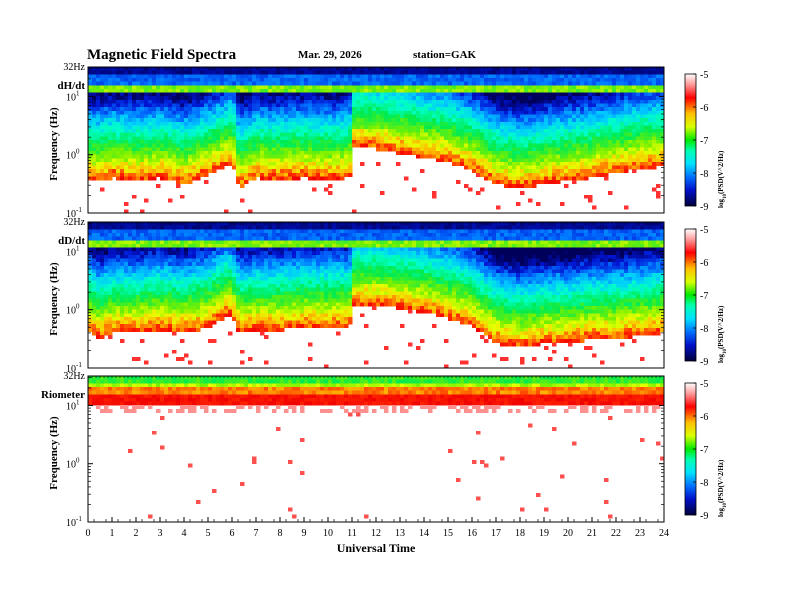  I want to click on date-label: Mar. 29, 2026, so click(330, 55).